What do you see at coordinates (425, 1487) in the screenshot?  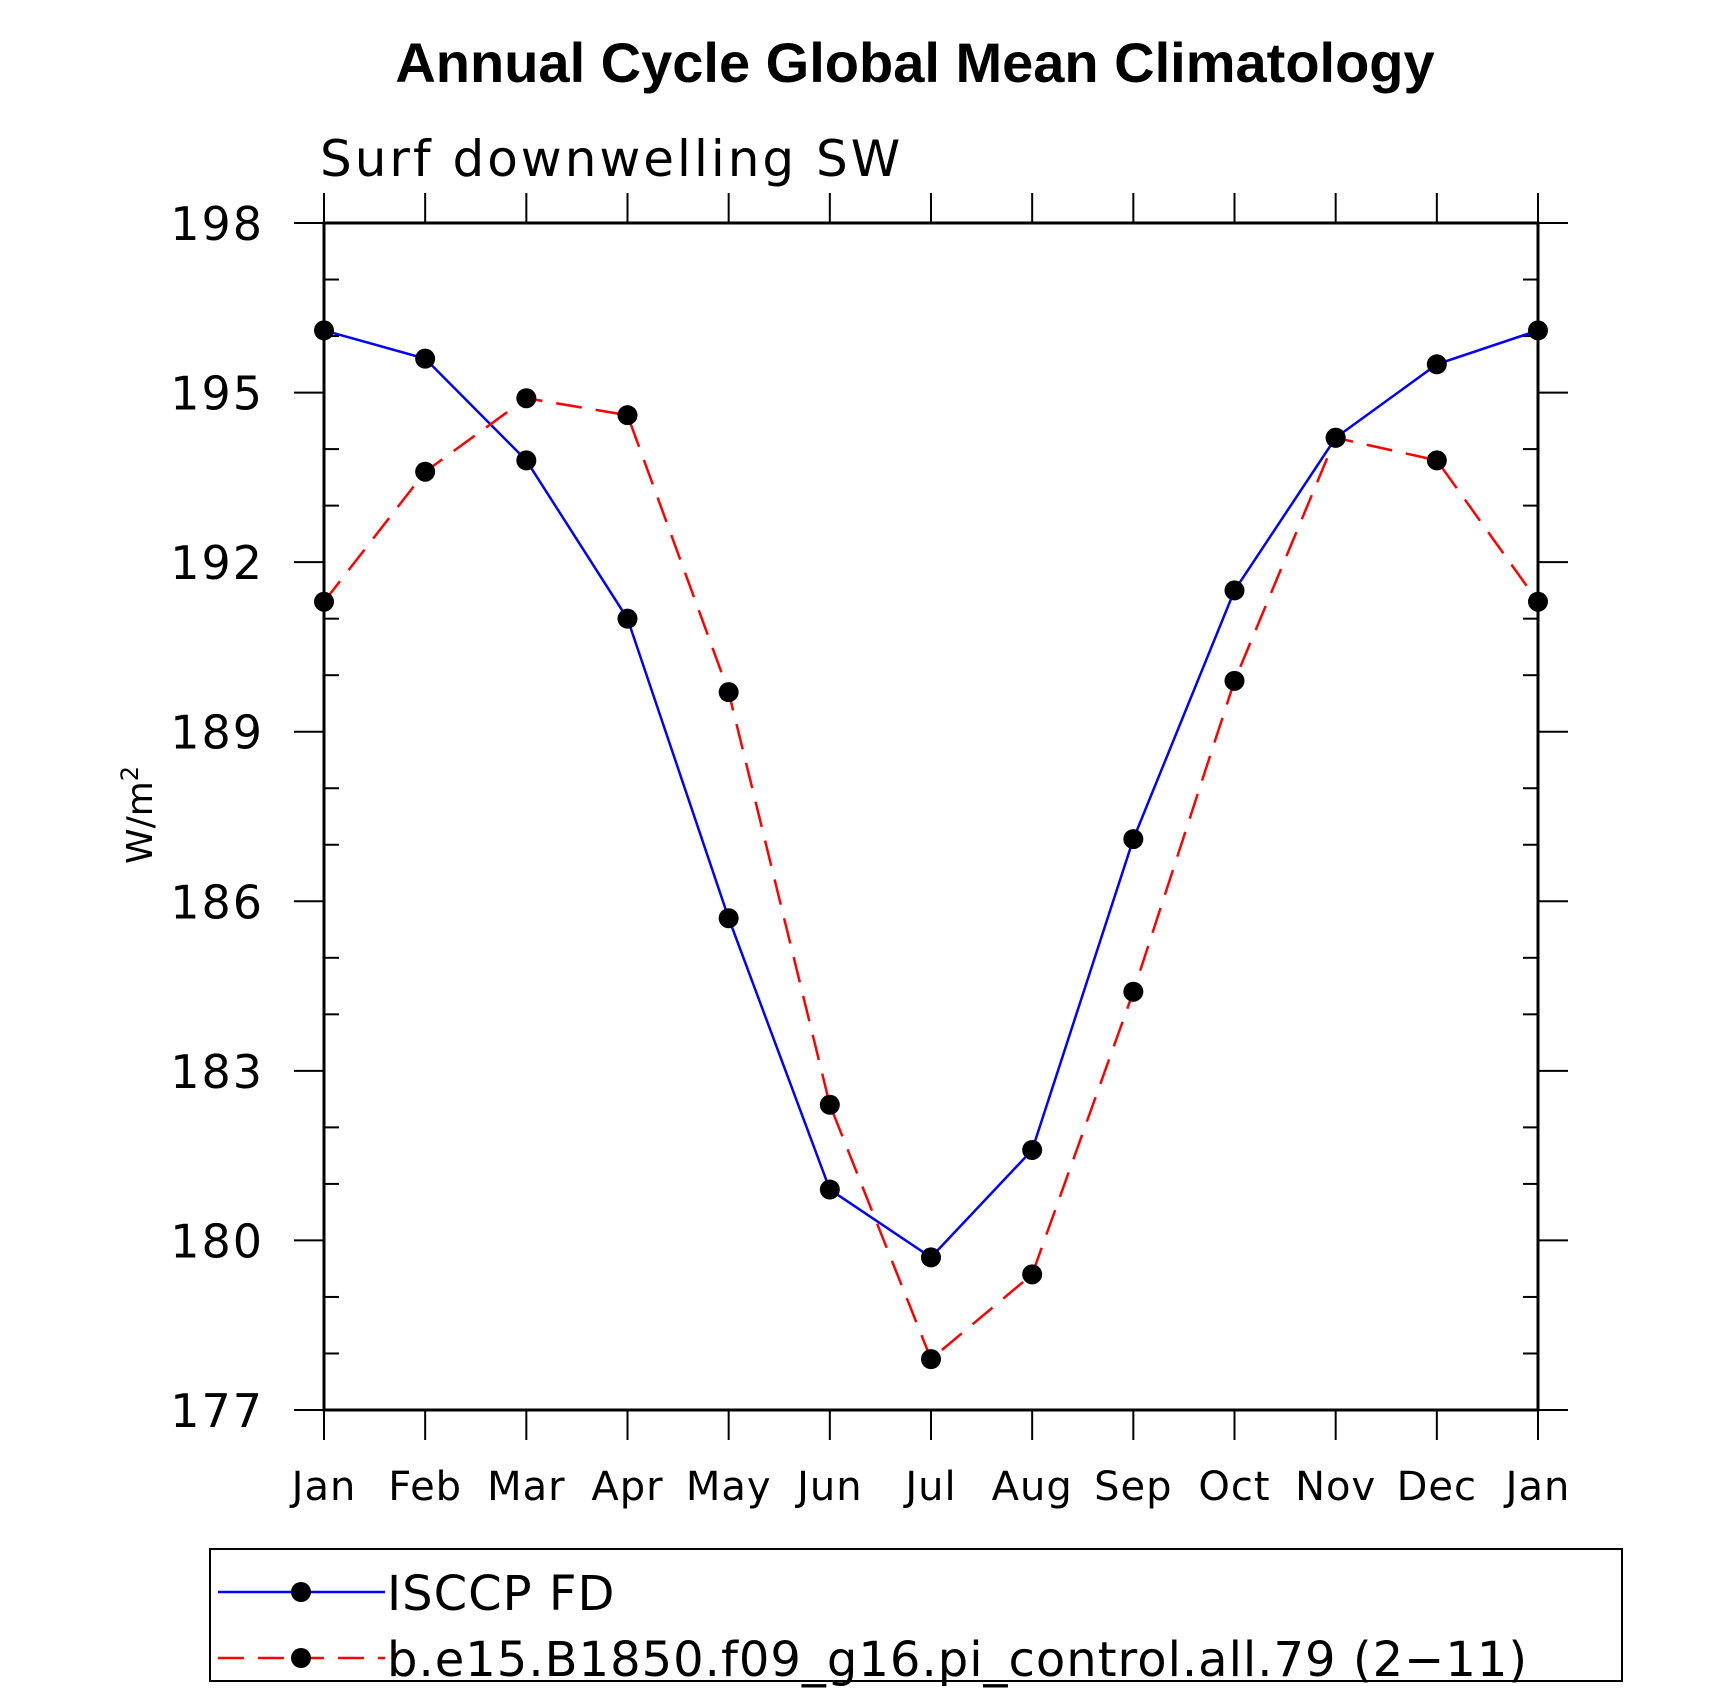 I see `x-tick-label: Feb` at bounding box center [425, 1487].